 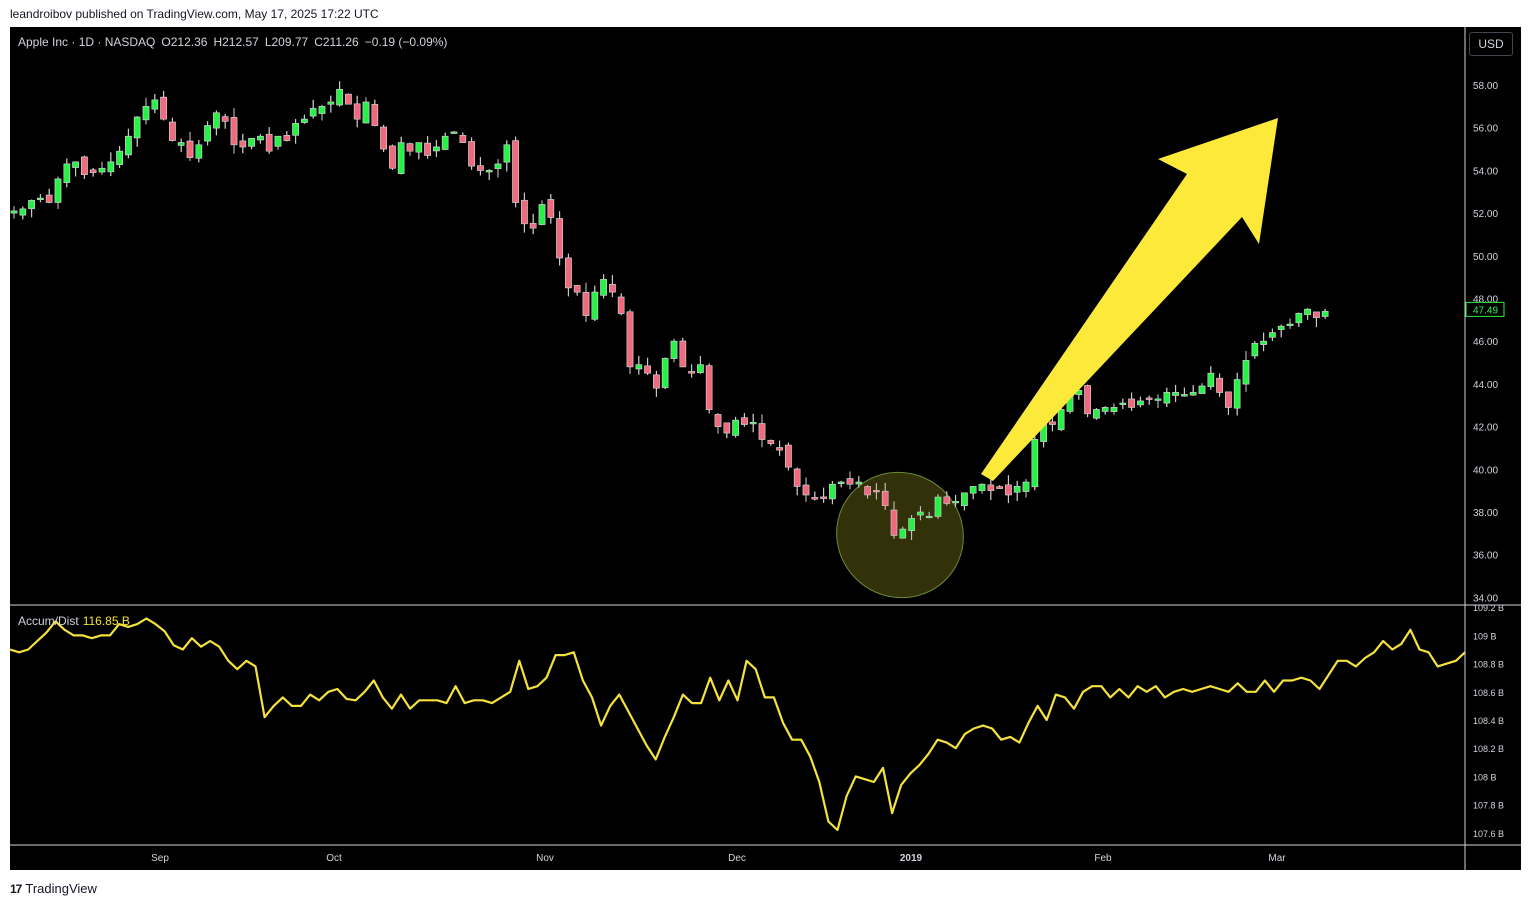 What do you see at coordinates (1485, 556) in the screenshot?
I see `price-tick-label: 36.00` at bounding box center [1485, 556].